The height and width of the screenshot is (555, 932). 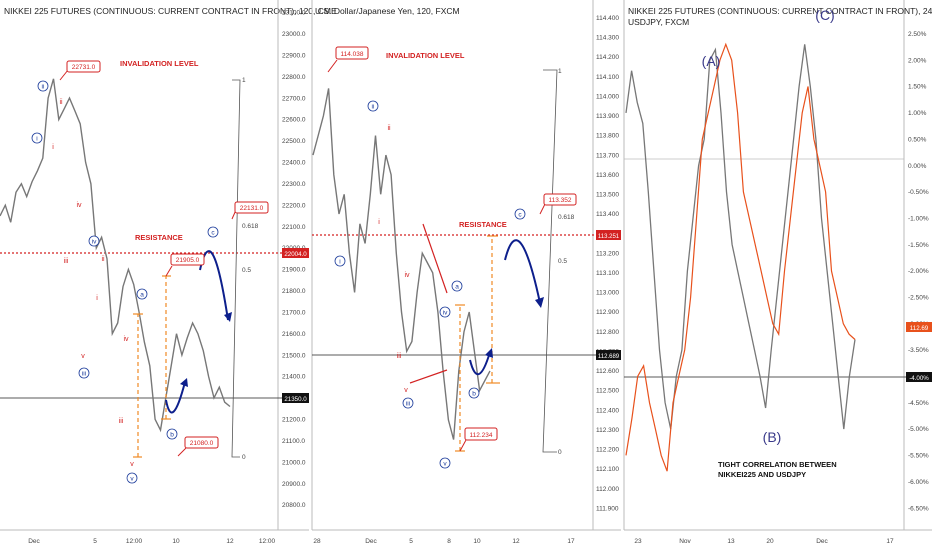 I want to click on y-tick-label: 113.200, so click(x=607, y=253).